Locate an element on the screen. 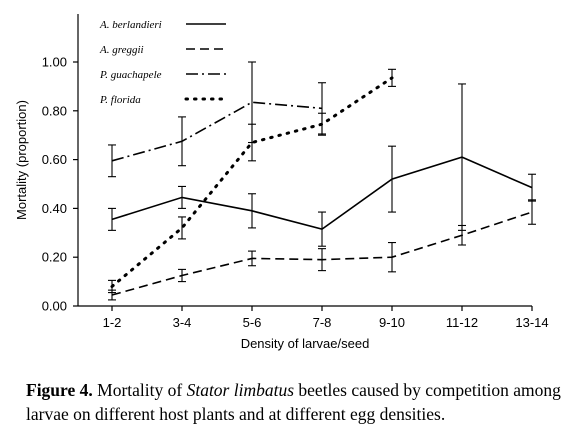 The width and height of the screenshot is (580, 440). x-tick-label: 7-8 is located at coordinates (322, 322).